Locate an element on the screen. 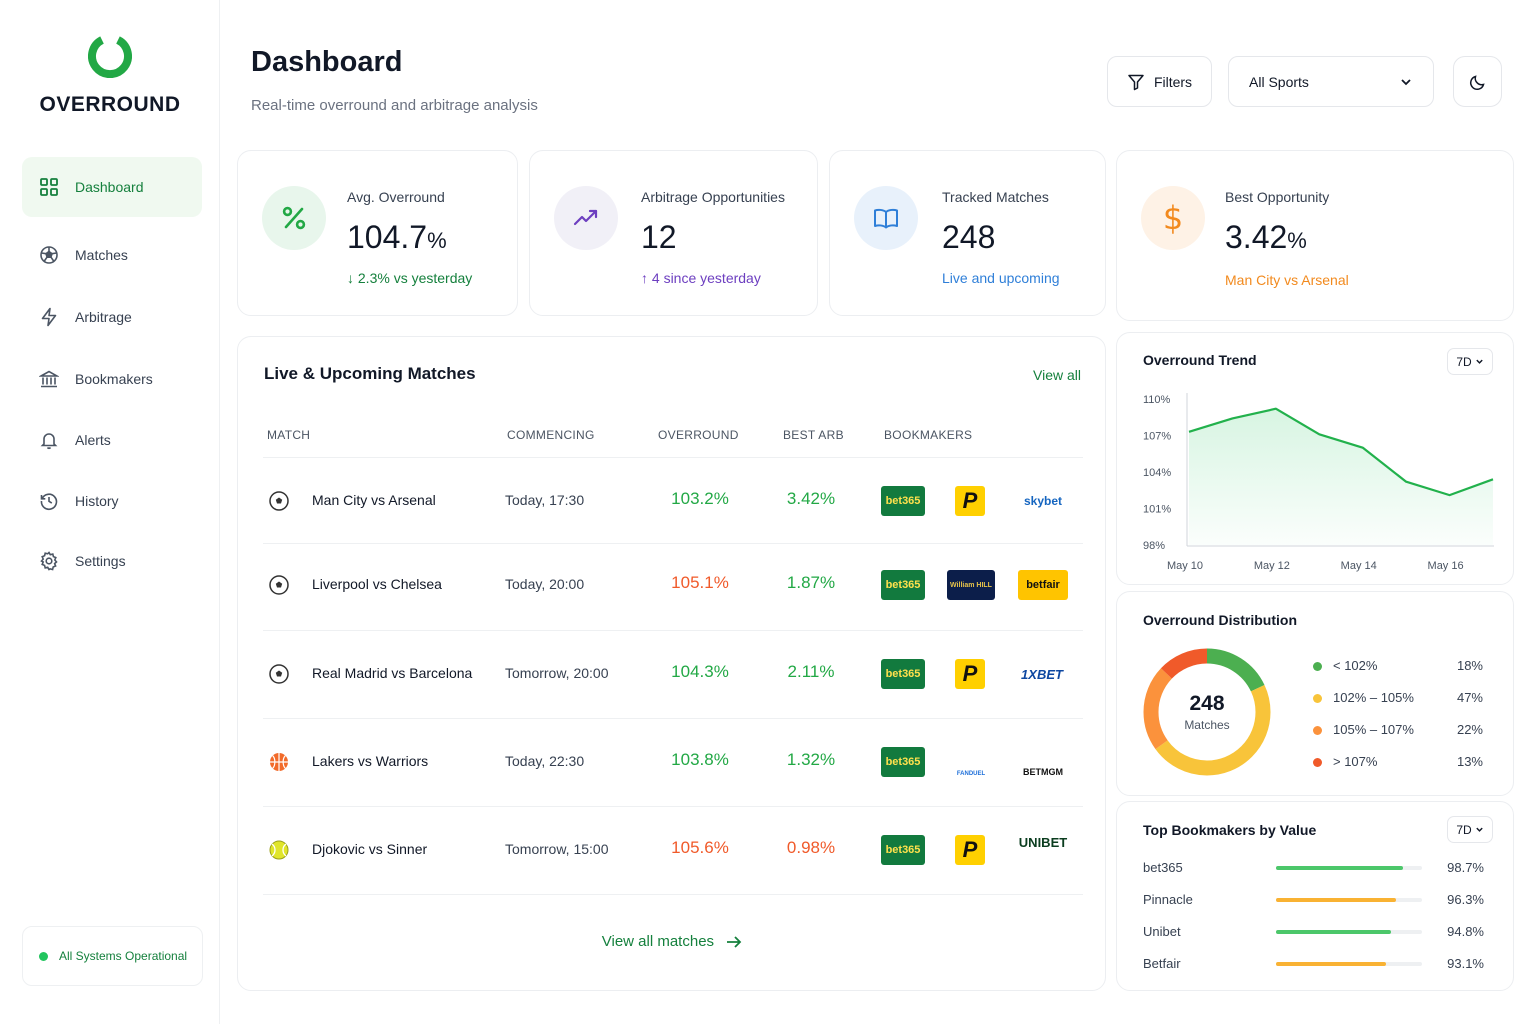 The width and height of the screenshot is (1536, 1024). trending-up-icon is located at coordinates (586, 218).